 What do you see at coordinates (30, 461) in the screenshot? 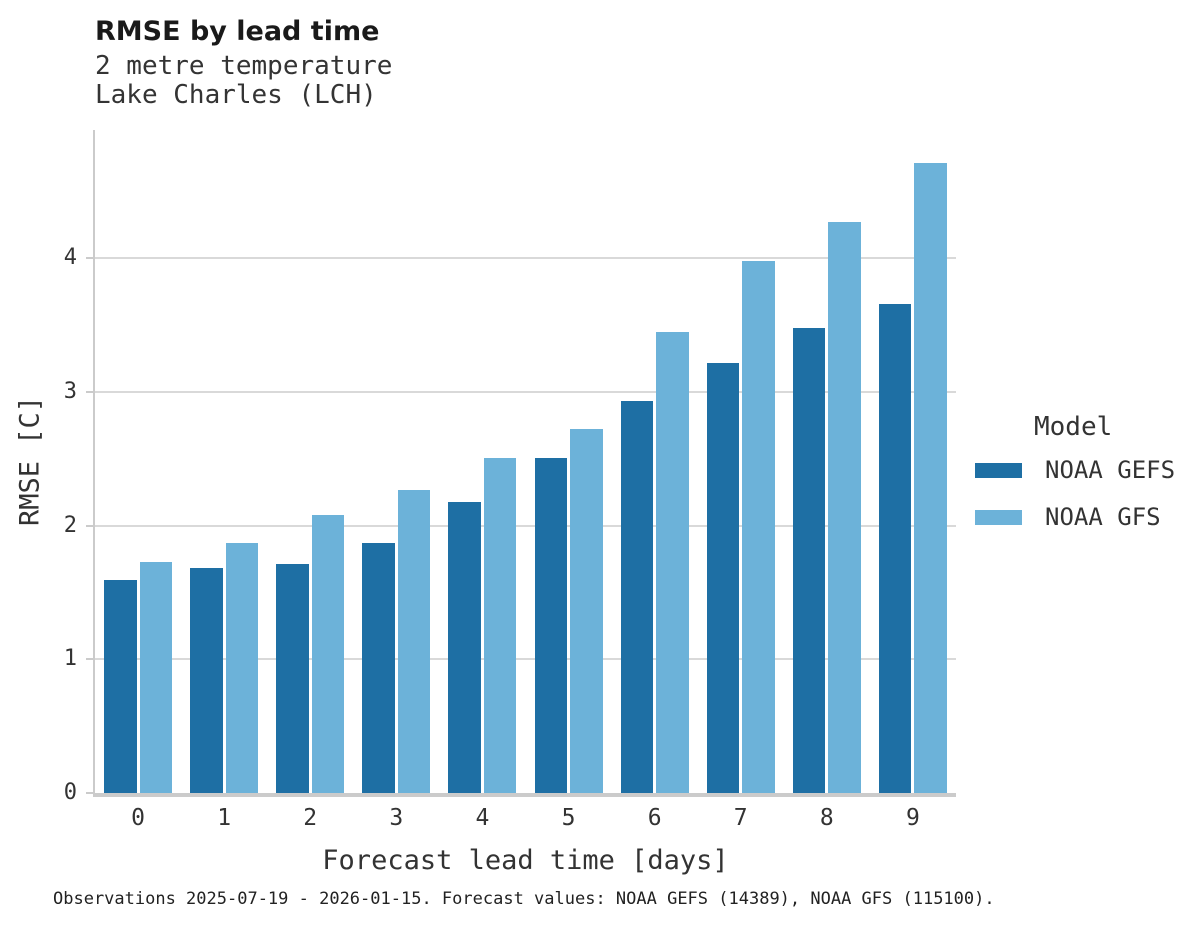
I see `y-axis-title: RMSE [C]` at bounding box center [30, 461].